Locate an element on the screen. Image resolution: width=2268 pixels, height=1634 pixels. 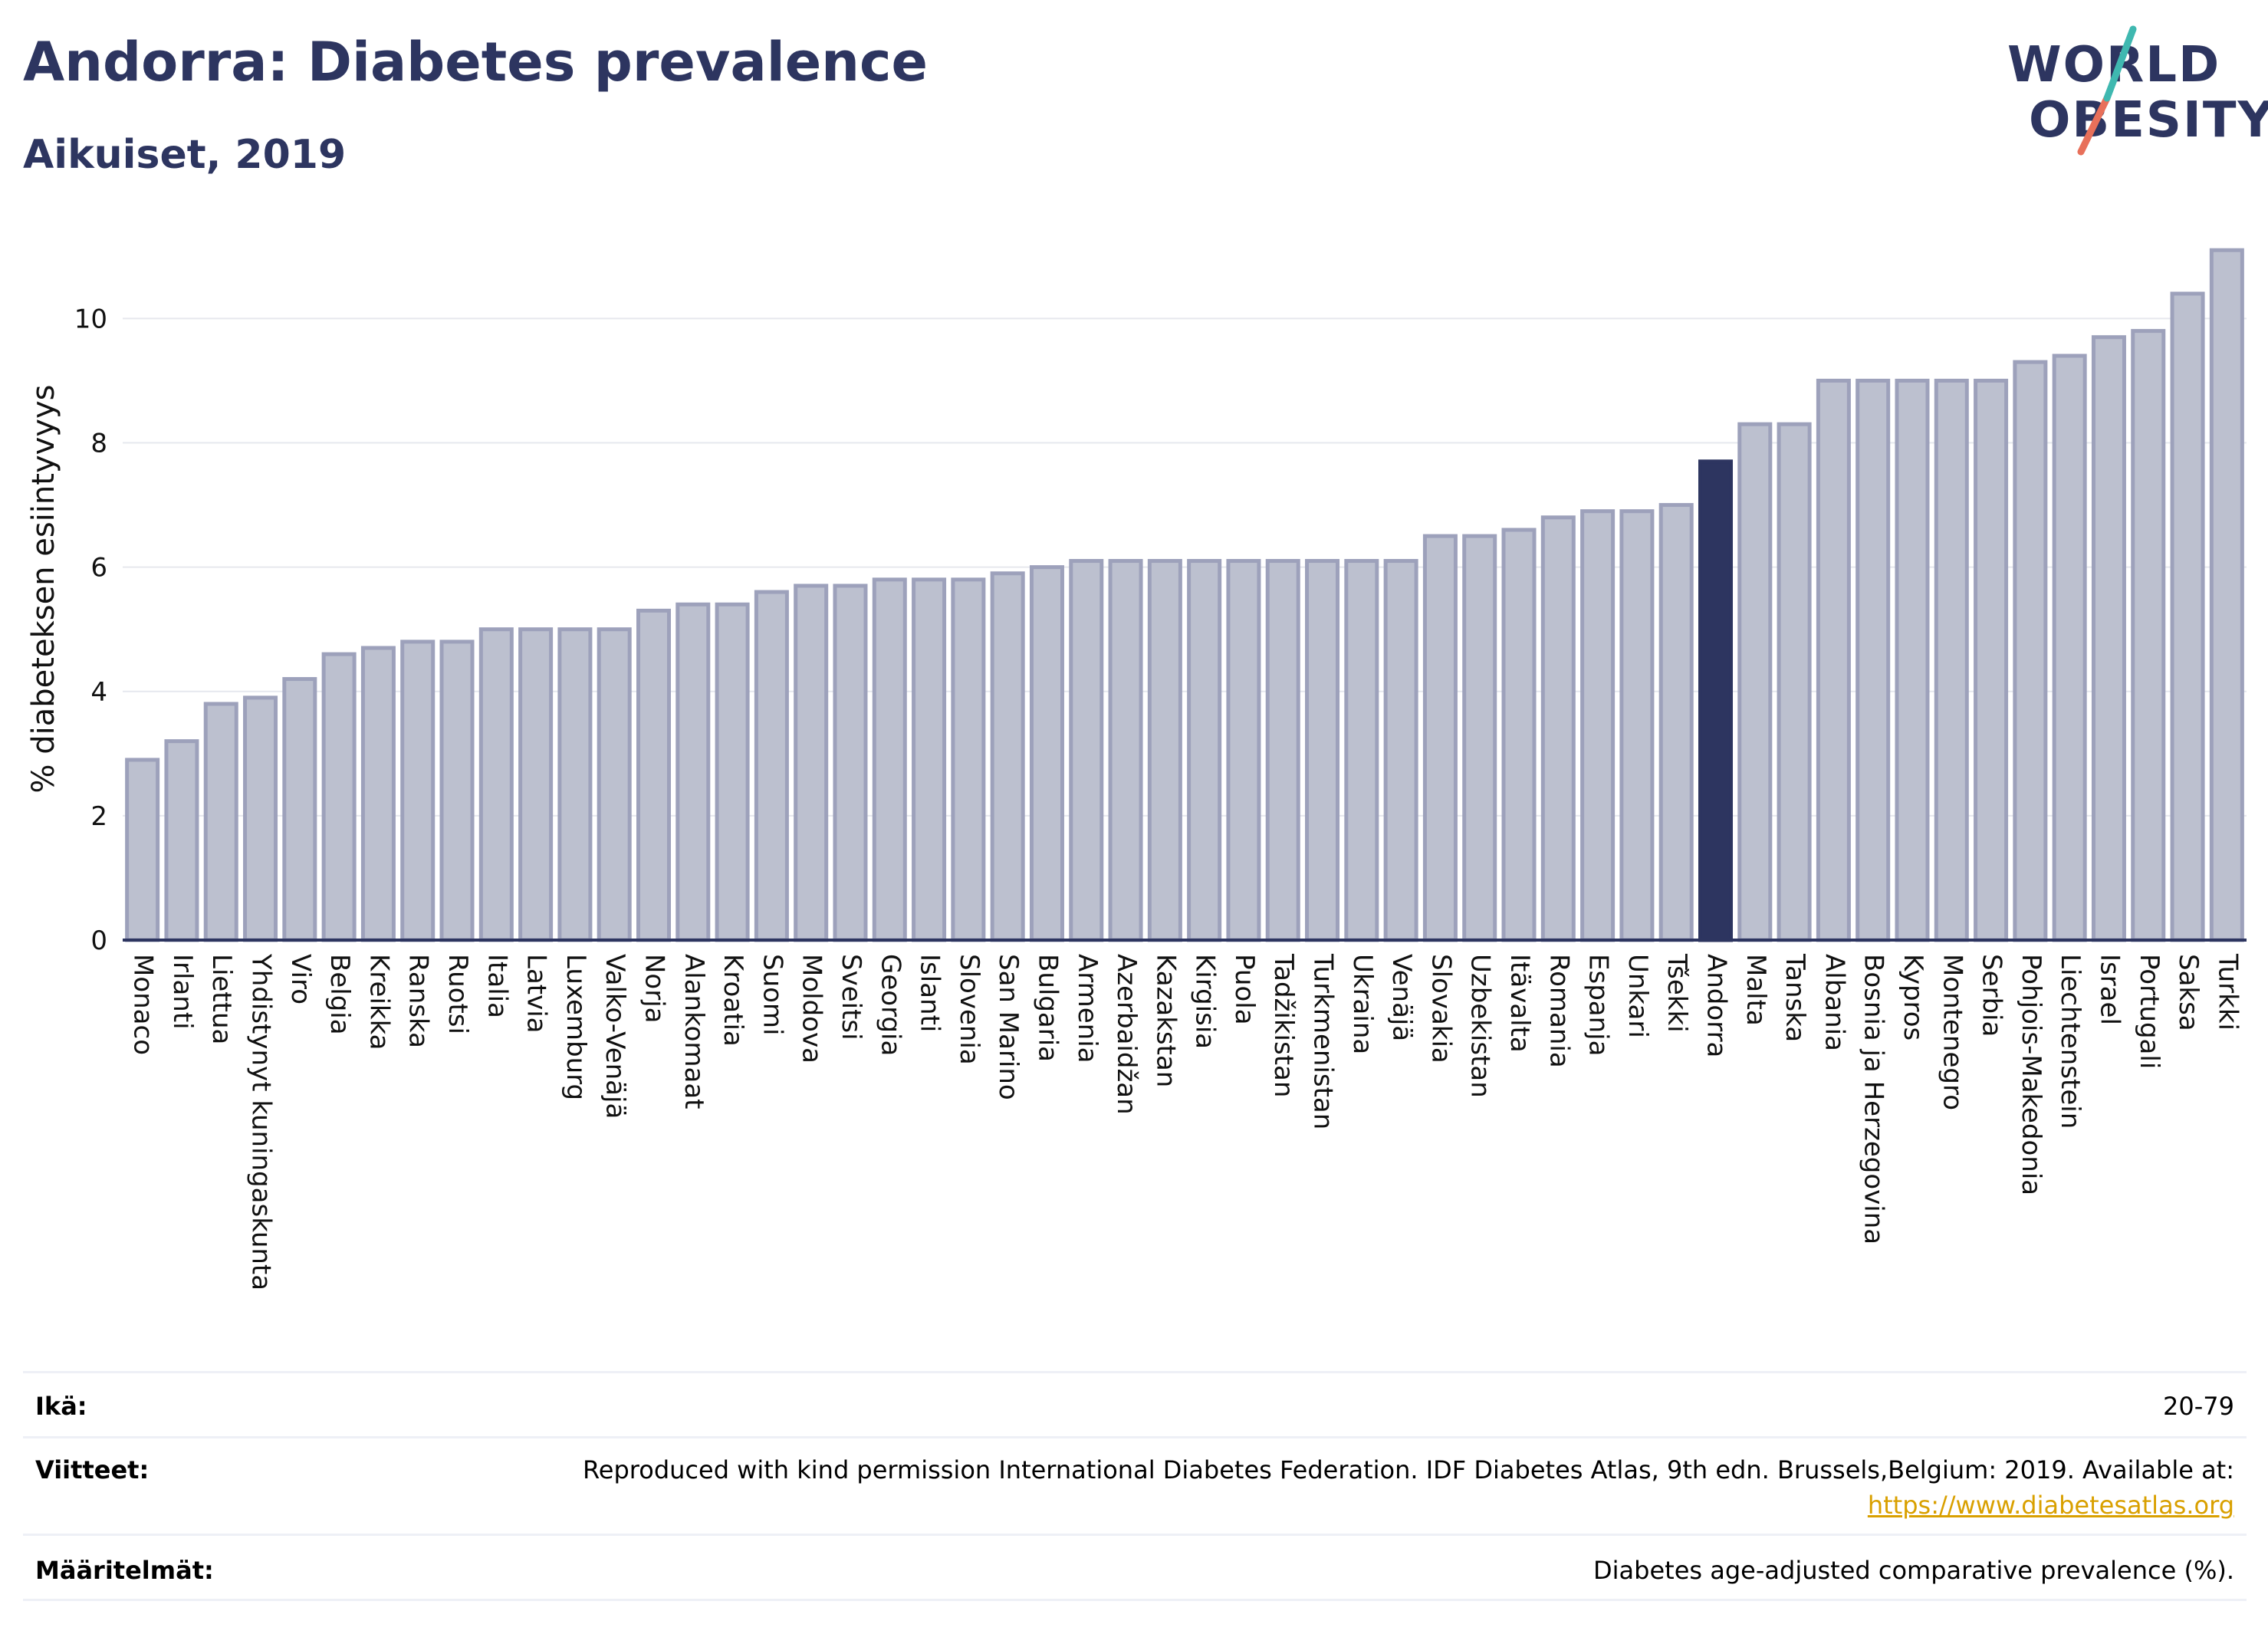
bar-san-marino is located at coordinates (1007, 757).